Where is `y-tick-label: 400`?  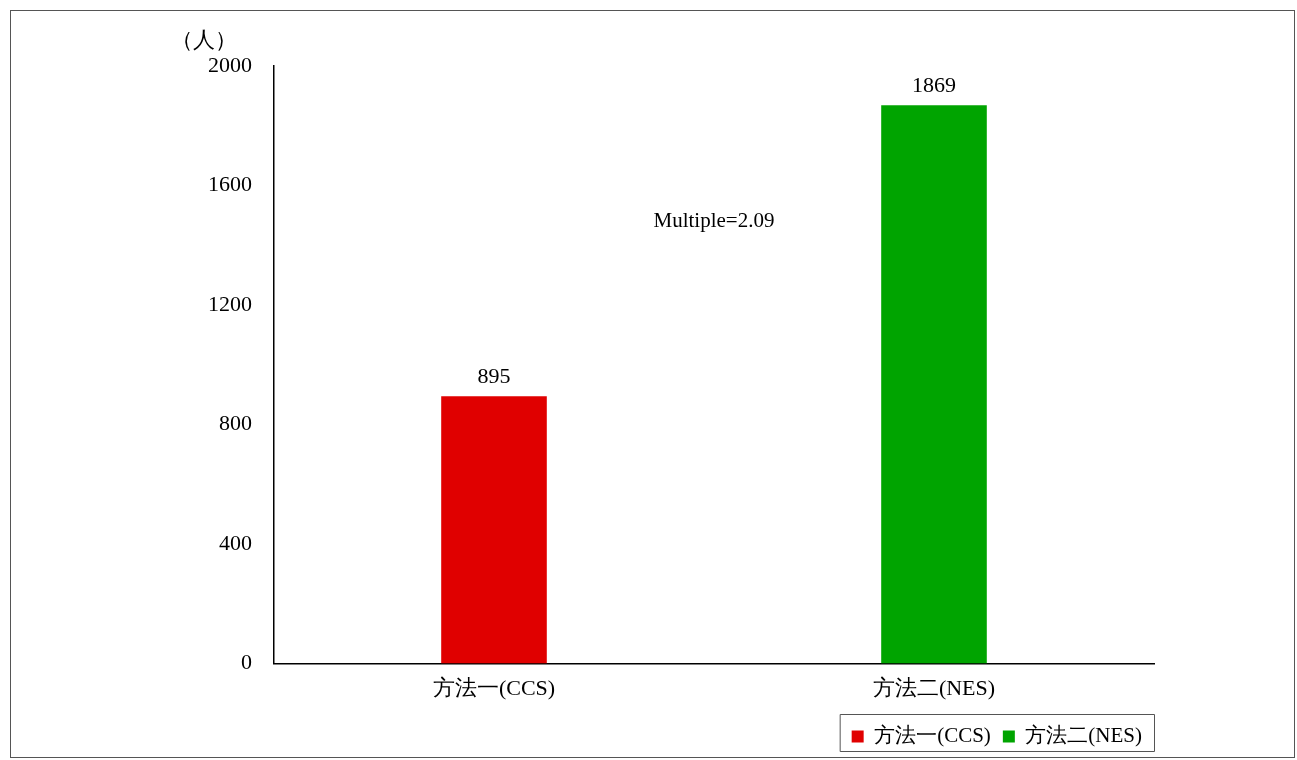 y-tick-label: 400 is located at coordinates (235, 542).